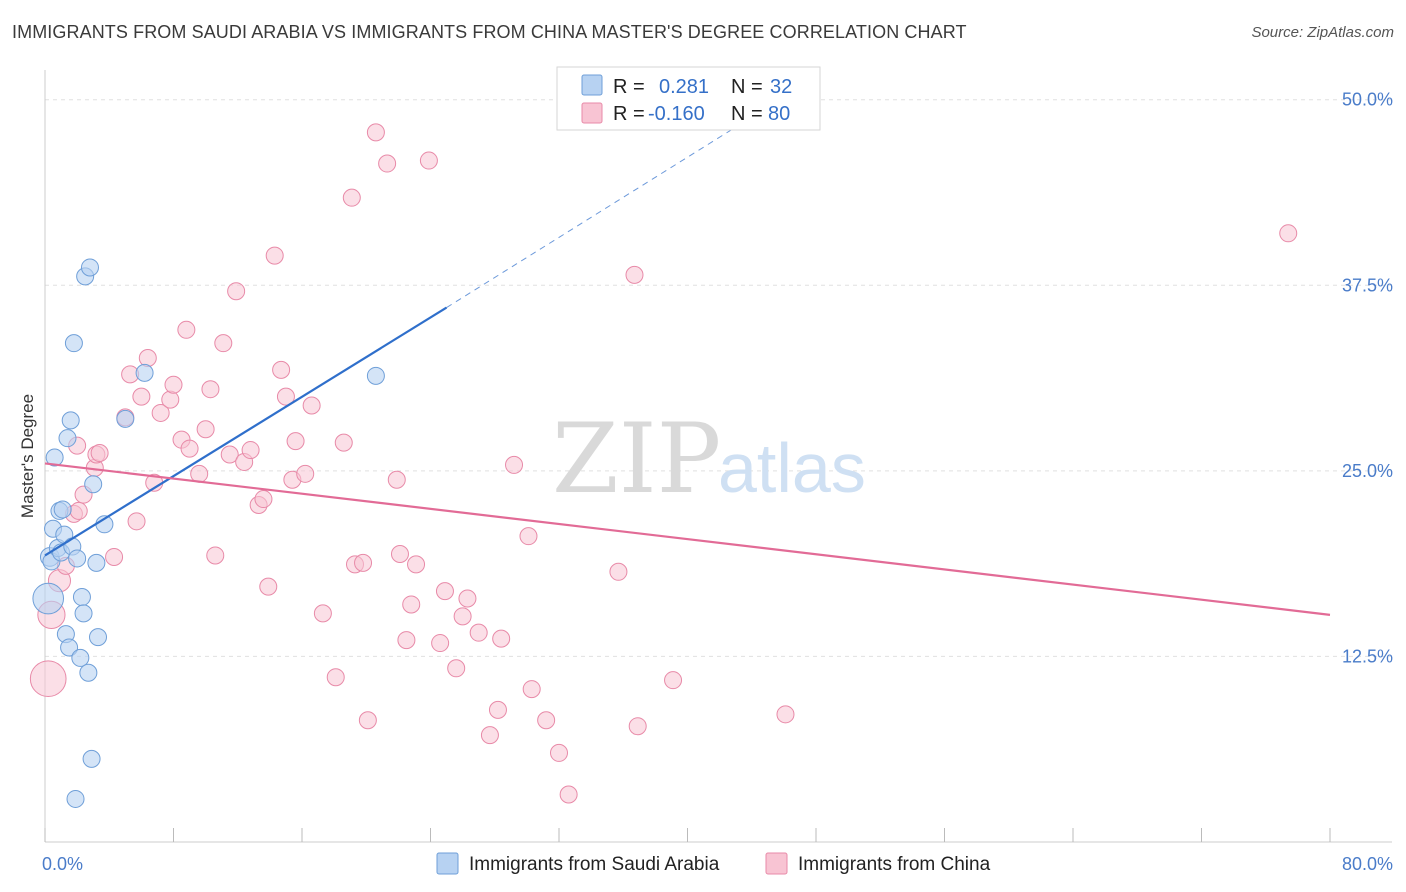 The image size is (1406, 892). I want to click on y-axis-label: Master's Degree, so click(27, 456).